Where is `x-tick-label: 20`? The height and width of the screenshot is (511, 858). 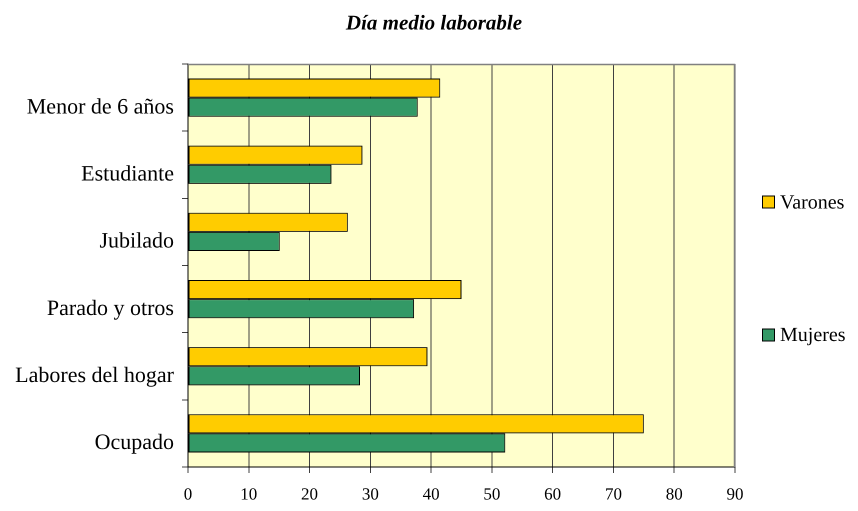
x-tick-label: 20 is located at coordinates (309, 494).